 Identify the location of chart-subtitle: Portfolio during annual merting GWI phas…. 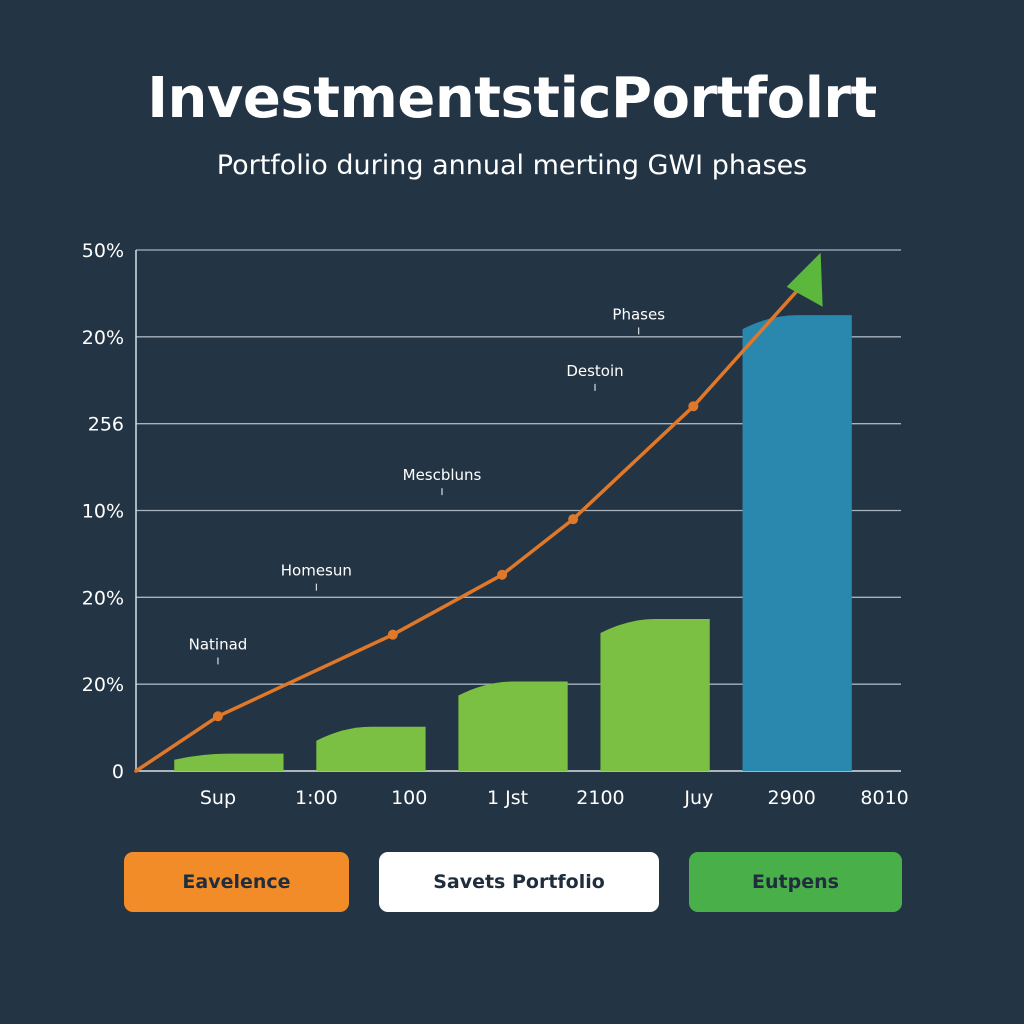
(512, 165).